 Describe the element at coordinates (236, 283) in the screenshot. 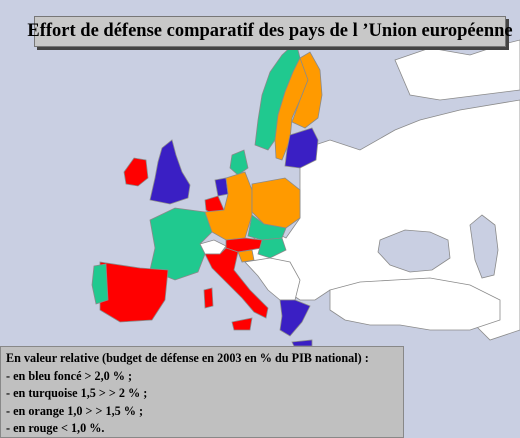

I see `italy` at that location.